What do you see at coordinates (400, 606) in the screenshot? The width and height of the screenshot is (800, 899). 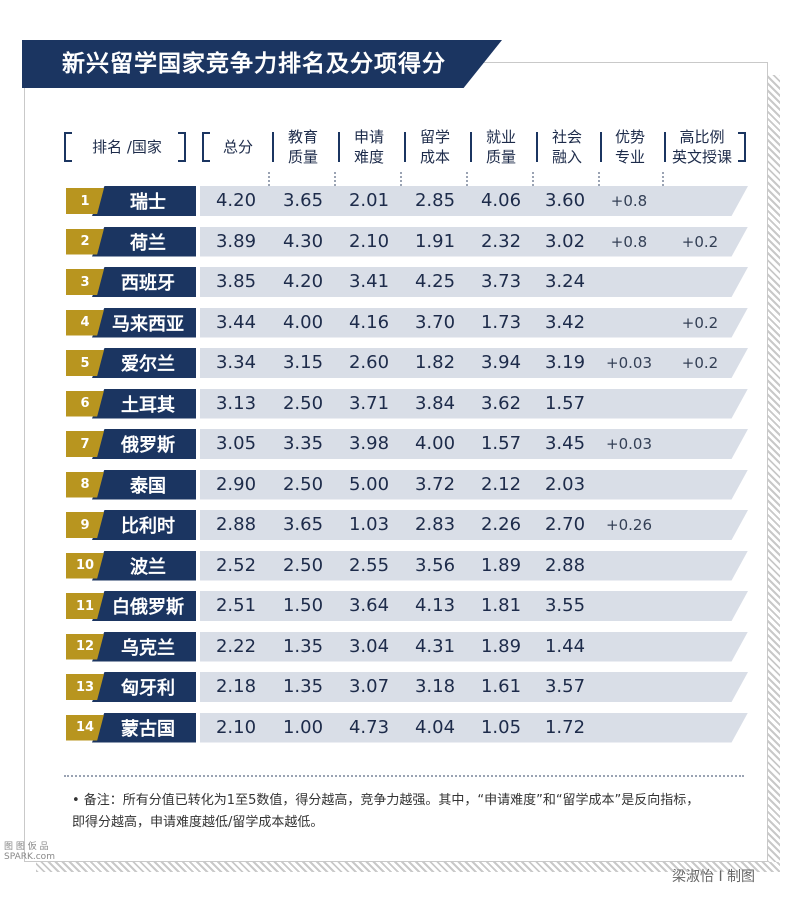 I see `table-row: 白俄罗斯 11 2.51 1.50 3.64 4.13 1.81 3.55` at bounding box center [400, 606].